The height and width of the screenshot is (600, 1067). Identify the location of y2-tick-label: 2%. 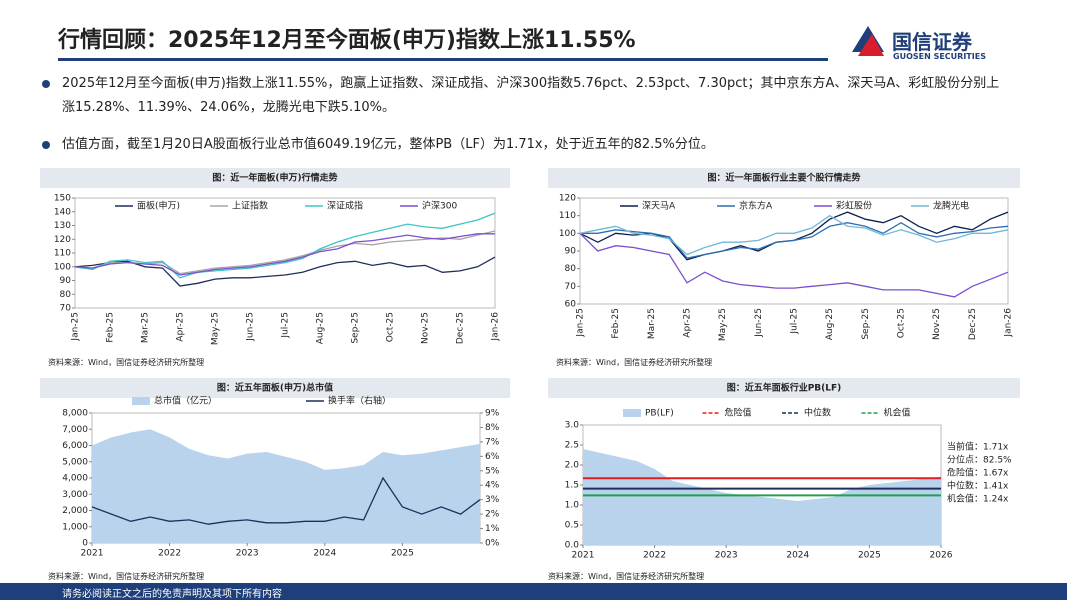
(492, 515).